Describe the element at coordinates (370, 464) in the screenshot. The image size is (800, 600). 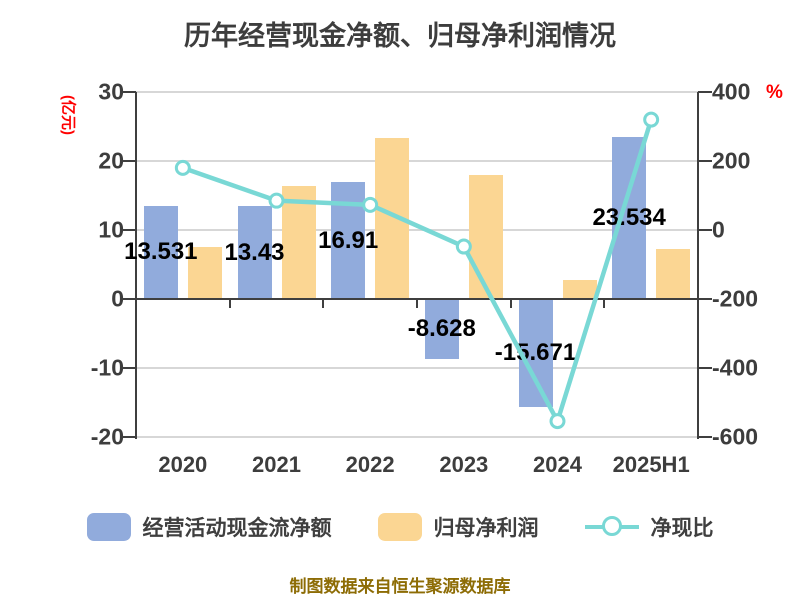
I see `x-axis-label-2022: 2022` at that location.